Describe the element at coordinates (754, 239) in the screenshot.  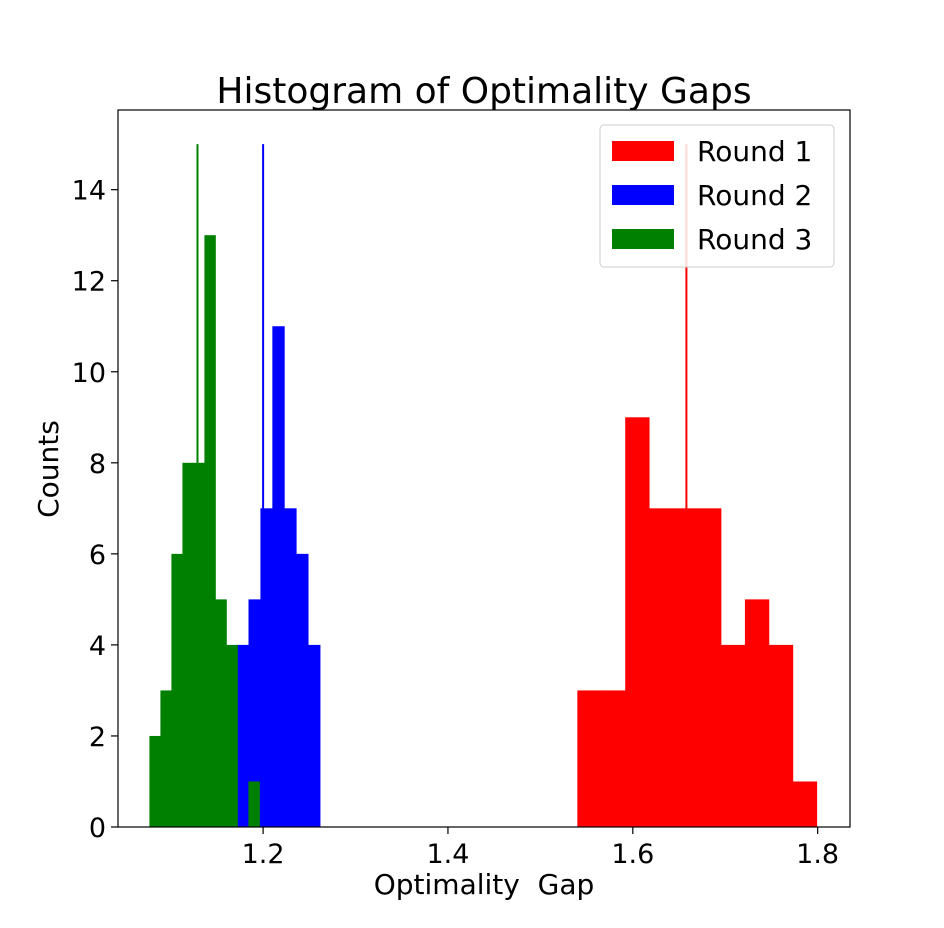
I see `legend-label-round-3: Round 3` at that location.